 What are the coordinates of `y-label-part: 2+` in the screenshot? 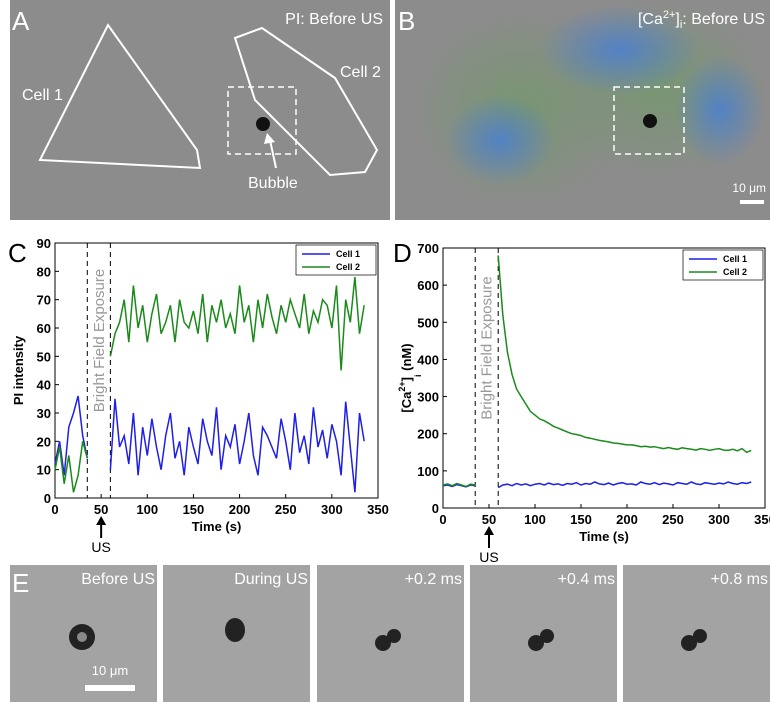 It's located at (402, 386).